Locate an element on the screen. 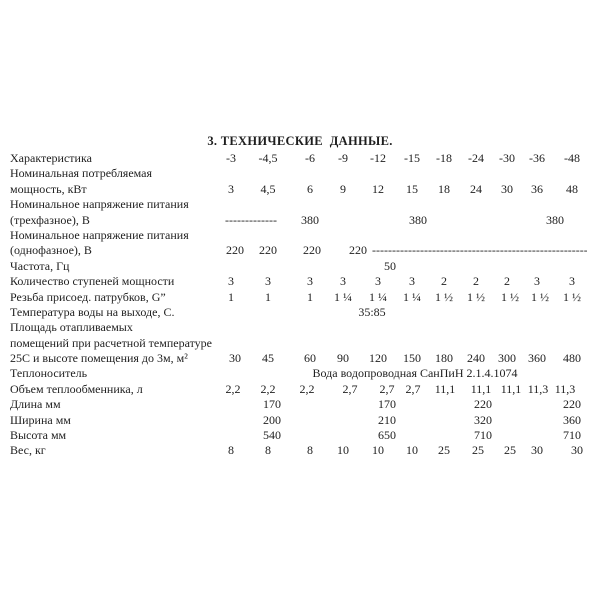 The width and height of the screenshot is (600, 600). row-label: мощность, кВт is located at coordinates (48, 188).